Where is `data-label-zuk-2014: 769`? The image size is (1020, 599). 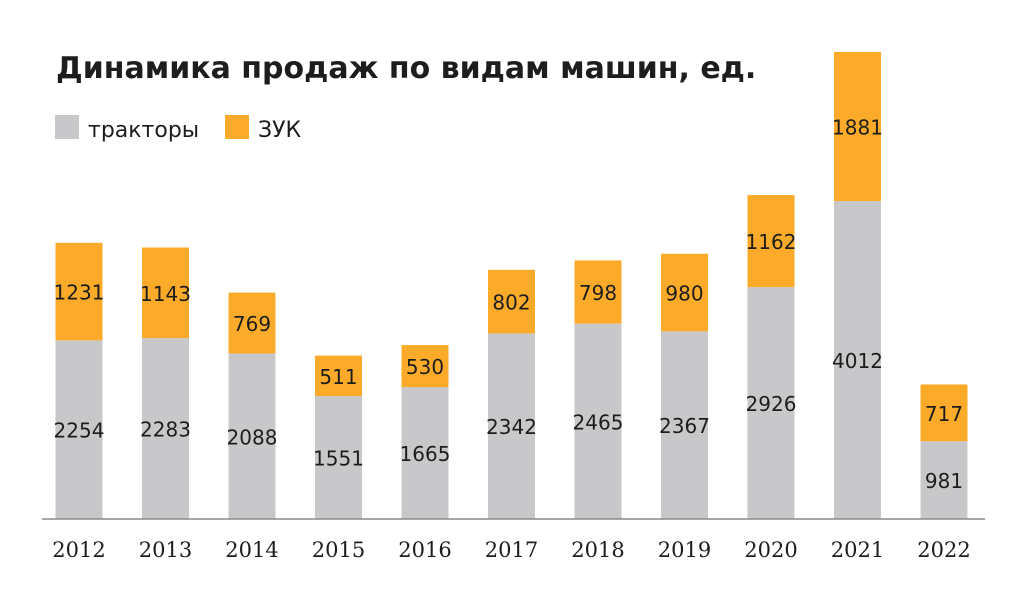 data-label-zuk-2014: 769 is located at coordinates (252, 324).